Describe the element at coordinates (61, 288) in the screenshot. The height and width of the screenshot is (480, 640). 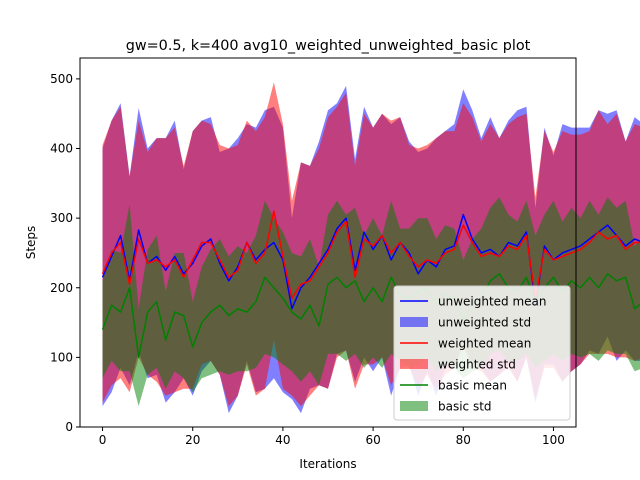
I see `y-tick-label: 200` at that location.